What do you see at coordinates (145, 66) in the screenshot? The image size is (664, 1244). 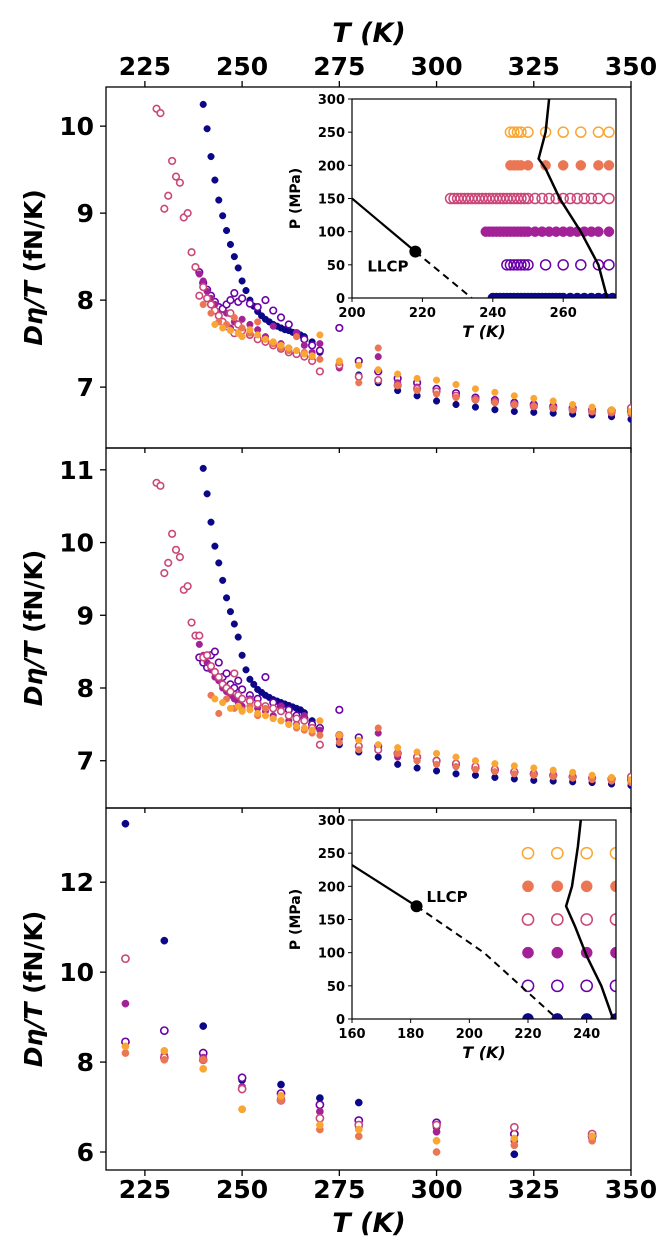 I see `x-tick-label-top: 225` at bounding box center [145, 66].